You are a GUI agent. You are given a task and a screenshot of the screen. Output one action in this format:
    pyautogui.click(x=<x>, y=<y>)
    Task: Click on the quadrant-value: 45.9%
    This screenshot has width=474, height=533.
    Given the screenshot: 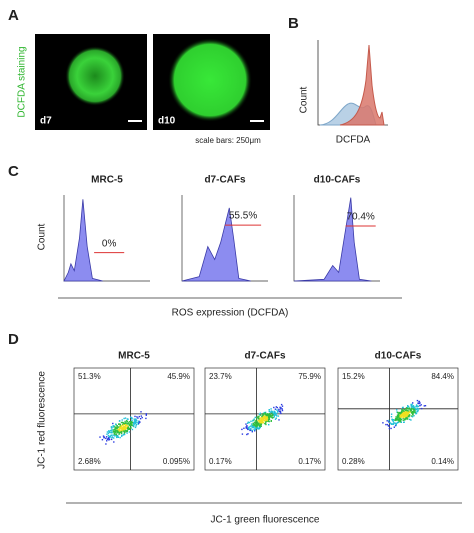 What is the action you would take?
    pyautogui.click(x=178, y=376)
    